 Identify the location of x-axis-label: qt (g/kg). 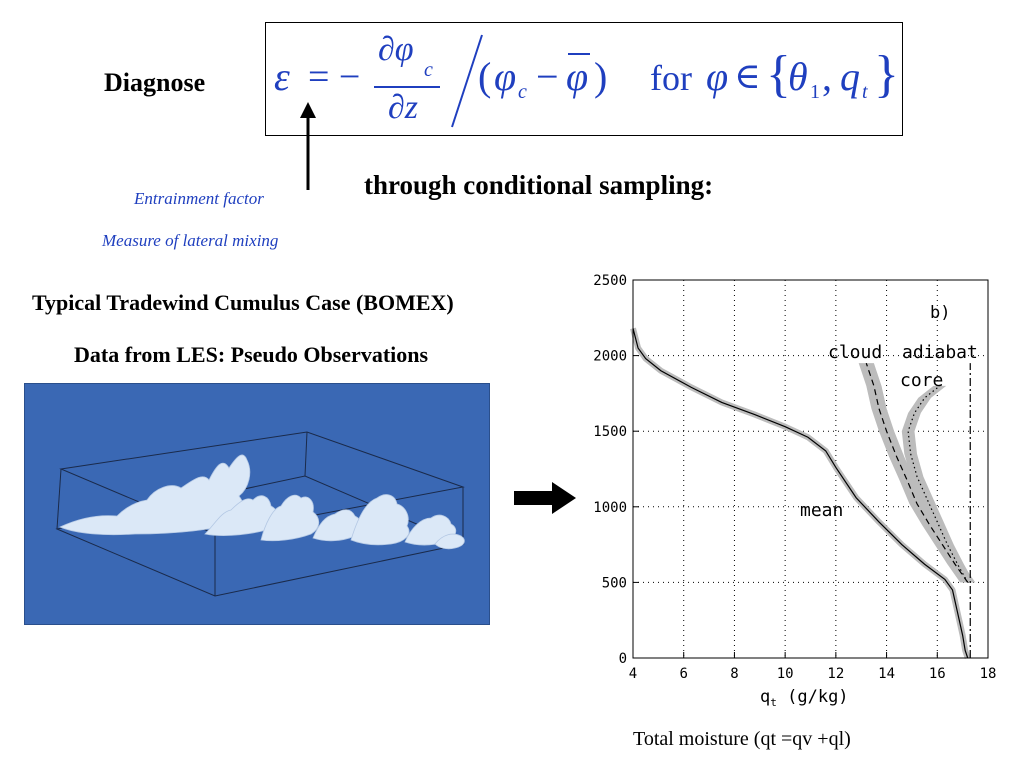
(804, 698).